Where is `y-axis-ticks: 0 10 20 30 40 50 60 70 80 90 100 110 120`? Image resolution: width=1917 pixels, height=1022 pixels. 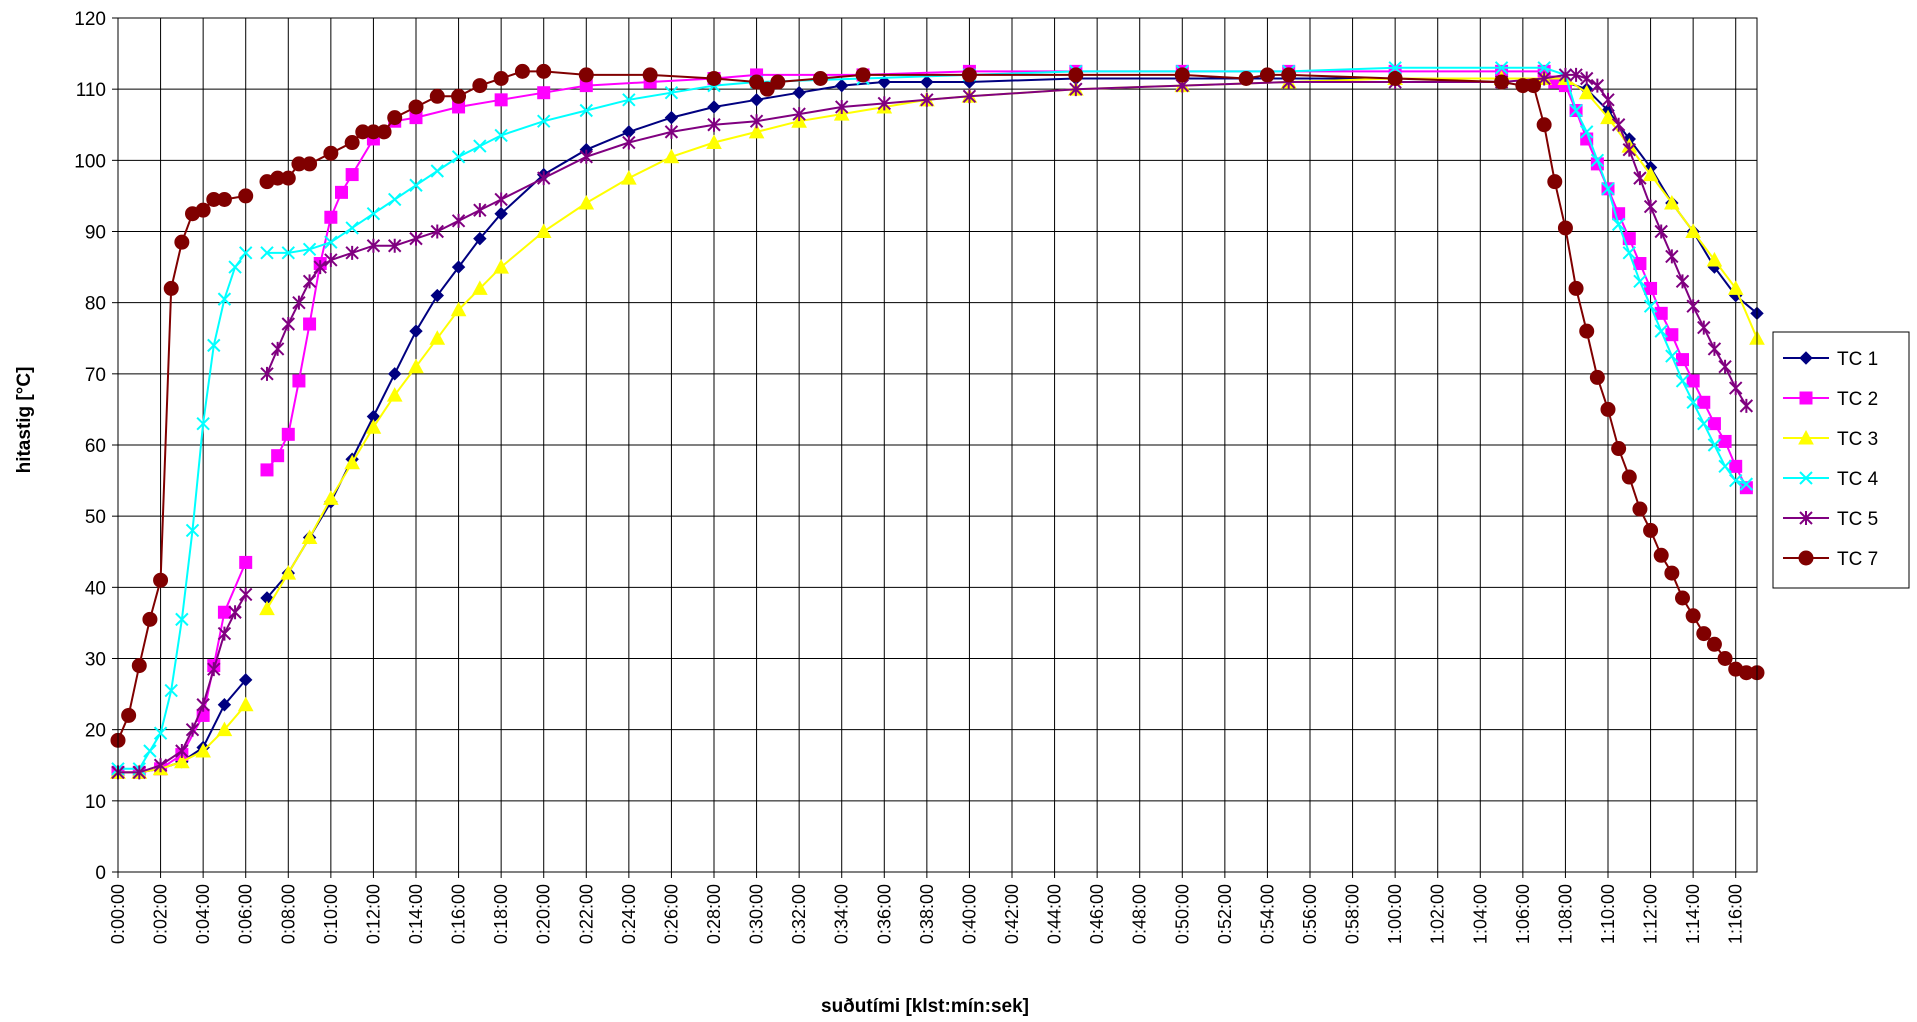
y-axis-ticks: 0 10 20 30 40 50 60 70 80 90 100 110 120 is located at coordinates (96, 446).